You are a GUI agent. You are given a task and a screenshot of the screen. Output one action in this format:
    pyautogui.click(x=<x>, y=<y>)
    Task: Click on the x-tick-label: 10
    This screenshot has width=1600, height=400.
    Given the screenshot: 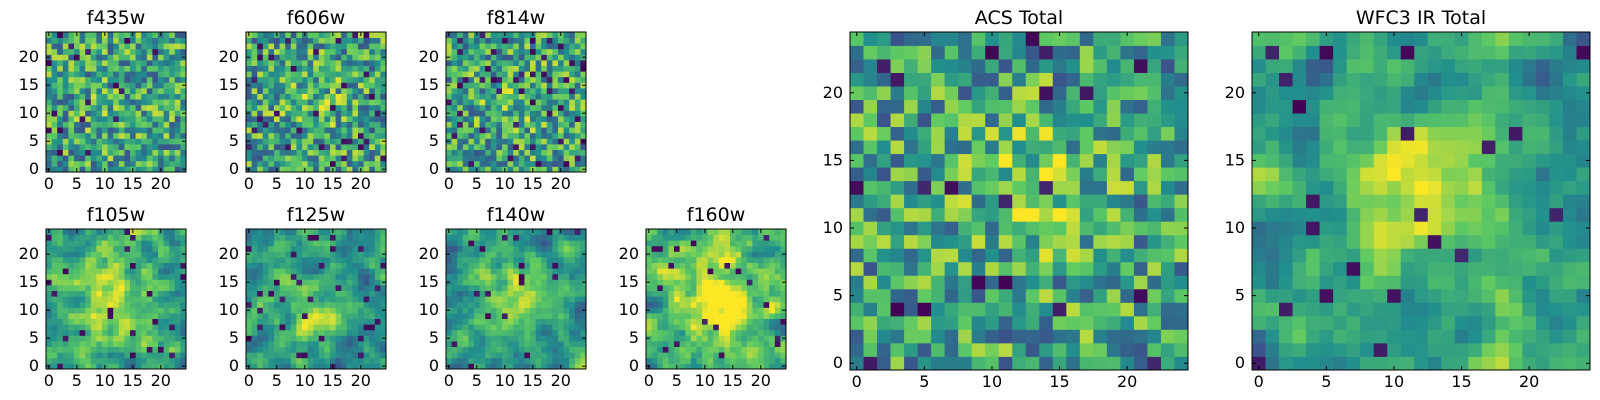 What is the action you would take?
    pyautogui.click(x=305, y=183)
    